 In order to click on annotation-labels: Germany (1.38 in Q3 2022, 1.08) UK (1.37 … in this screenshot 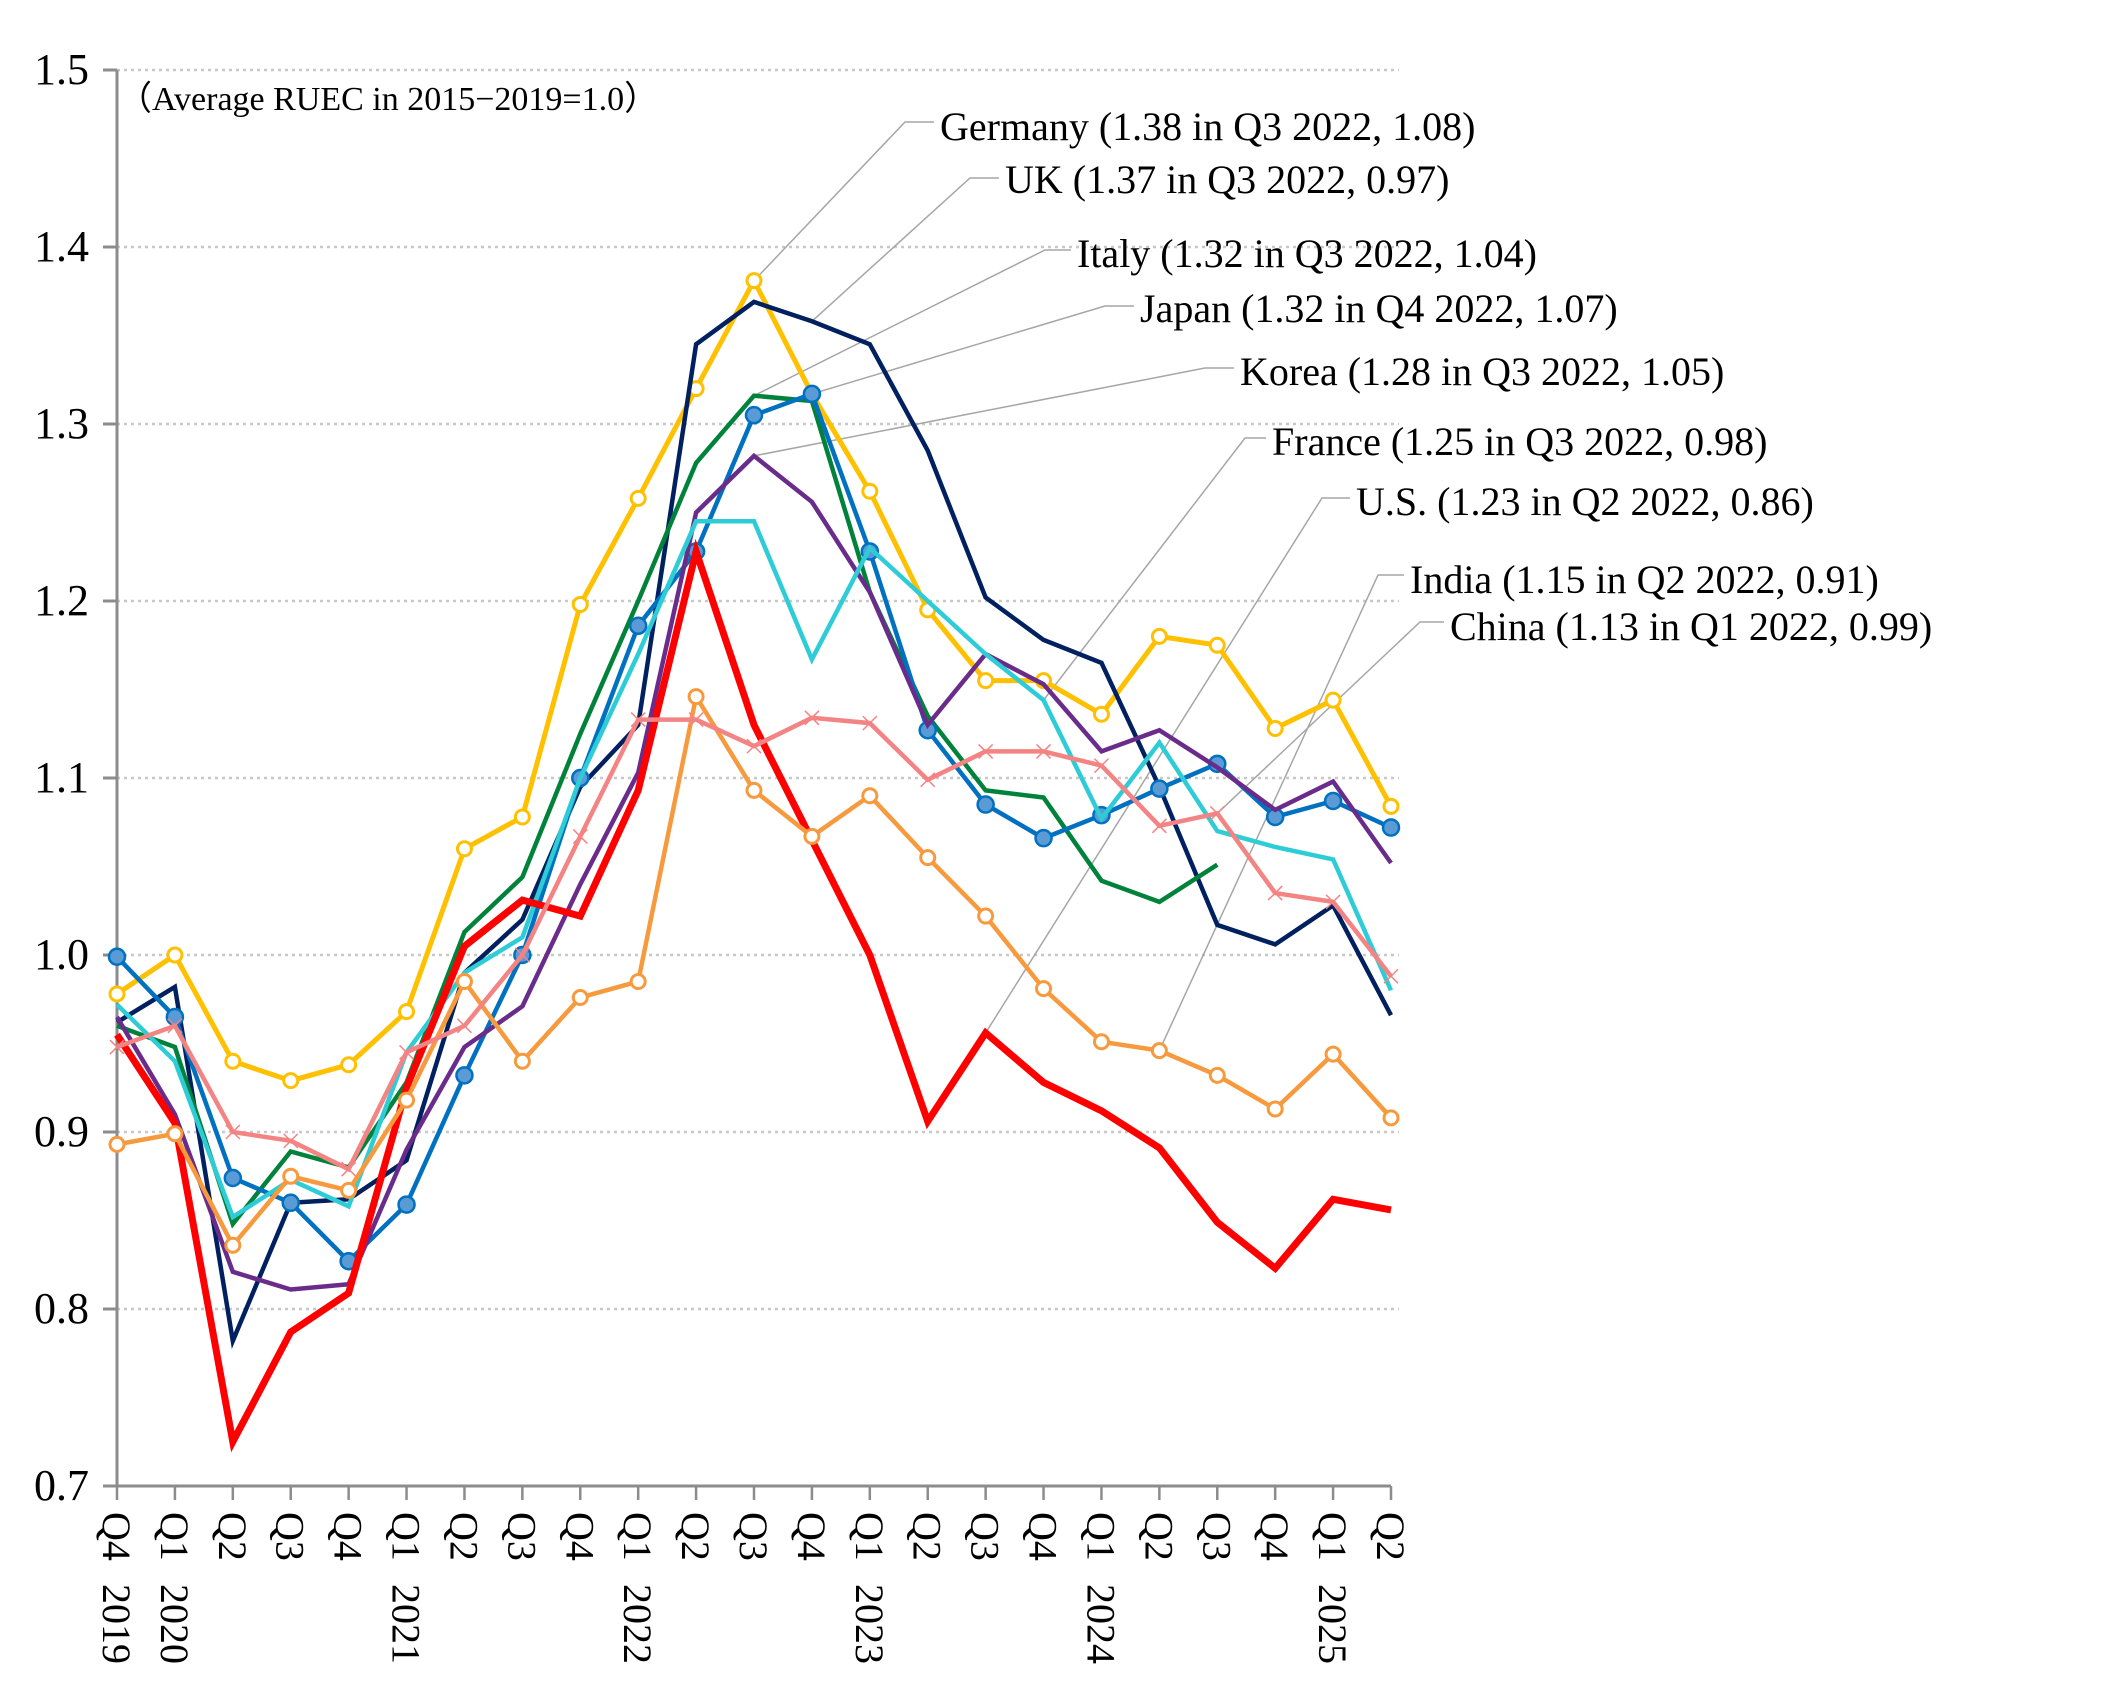, I will do `click(1436, 376)`.